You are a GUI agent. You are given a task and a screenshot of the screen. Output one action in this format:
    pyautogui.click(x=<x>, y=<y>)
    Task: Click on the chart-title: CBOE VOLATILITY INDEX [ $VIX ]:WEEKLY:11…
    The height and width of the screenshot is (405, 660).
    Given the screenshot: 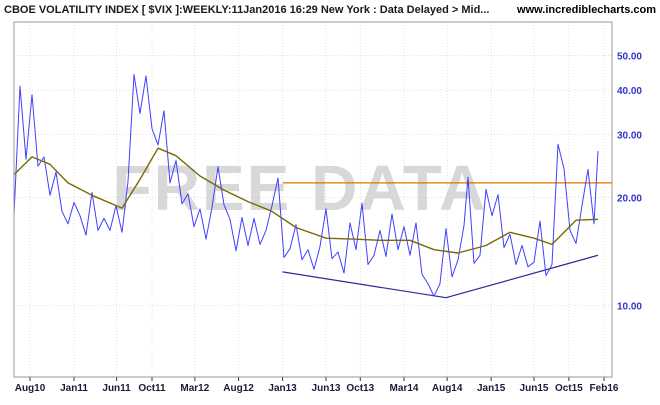 What is the action you would take?
    pyautogui.click(x=246, y=10)
    